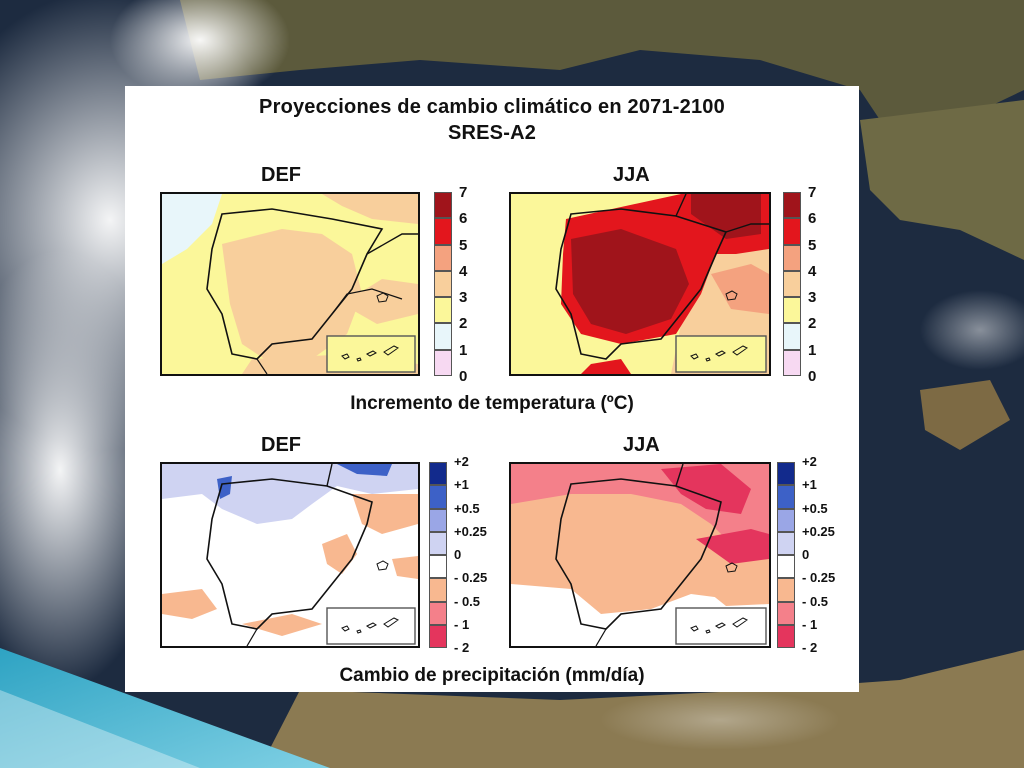 The width and height of the screenshot is (1024, 768). Describe the element at coordinates (492, 403) in the screenshot. I see `temperature-caption: Incremento de temperatura (ºC)` at that location.